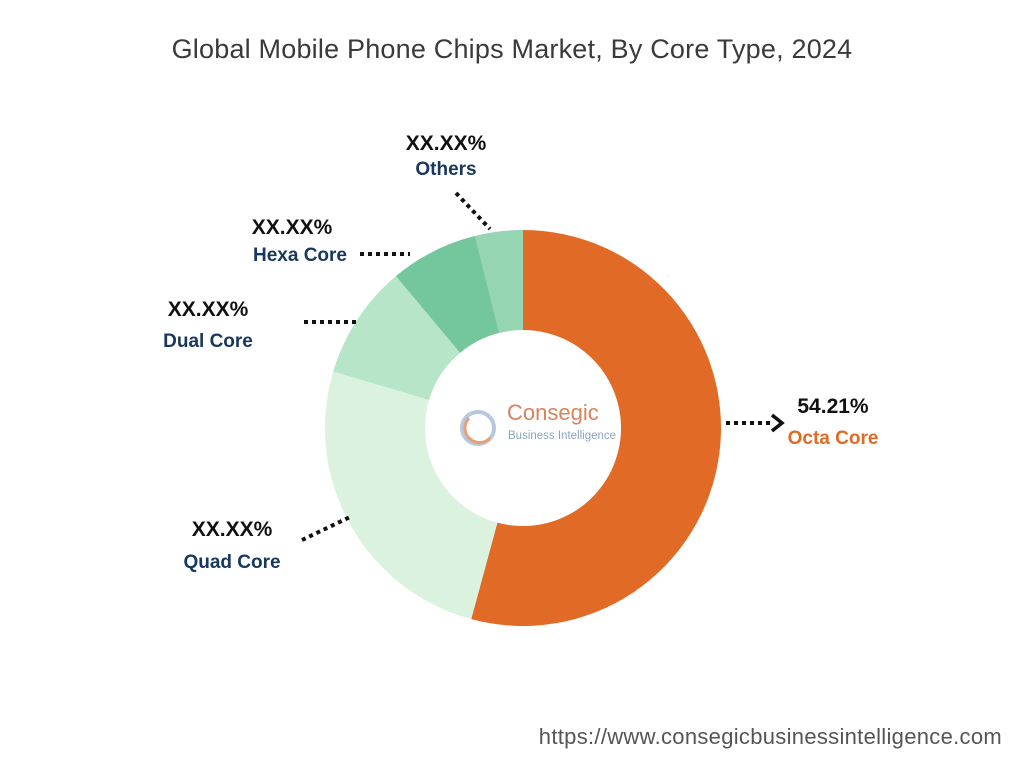  Describe the element at coordinates (473, 211) in the screenshot. I see `leader-line-others` at that location.